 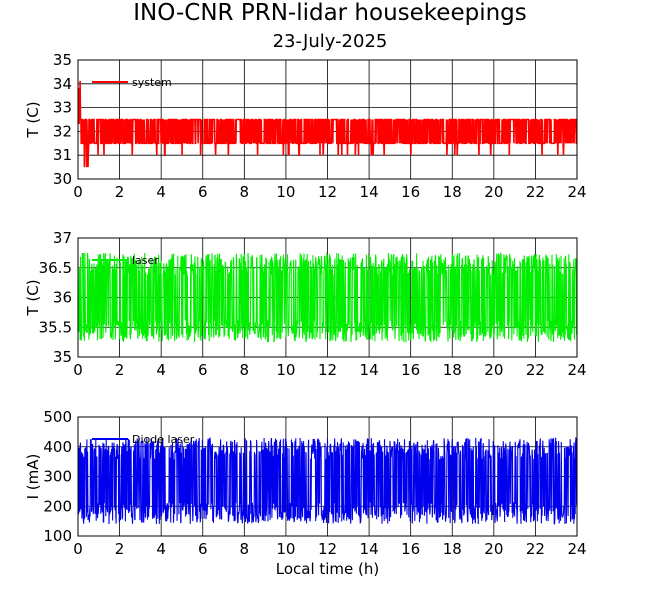 I want to click on legend-label: laser, so click(x=145, y=260).